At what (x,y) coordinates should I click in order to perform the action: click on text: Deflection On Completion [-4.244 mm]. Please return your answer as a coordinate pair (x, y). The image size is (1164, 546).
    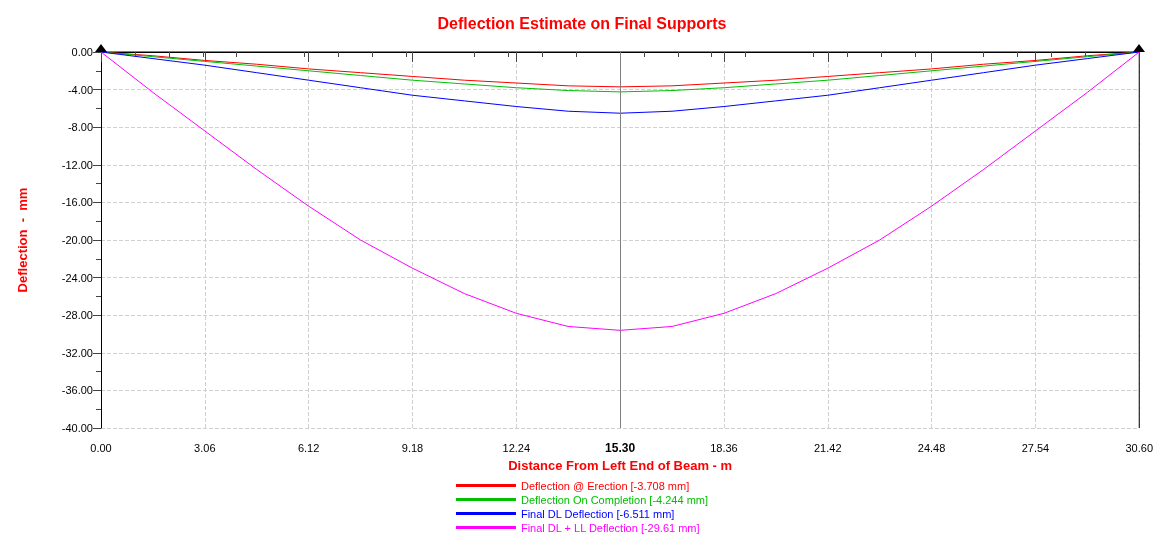
    Looking at the image, I should click on (614, 499).